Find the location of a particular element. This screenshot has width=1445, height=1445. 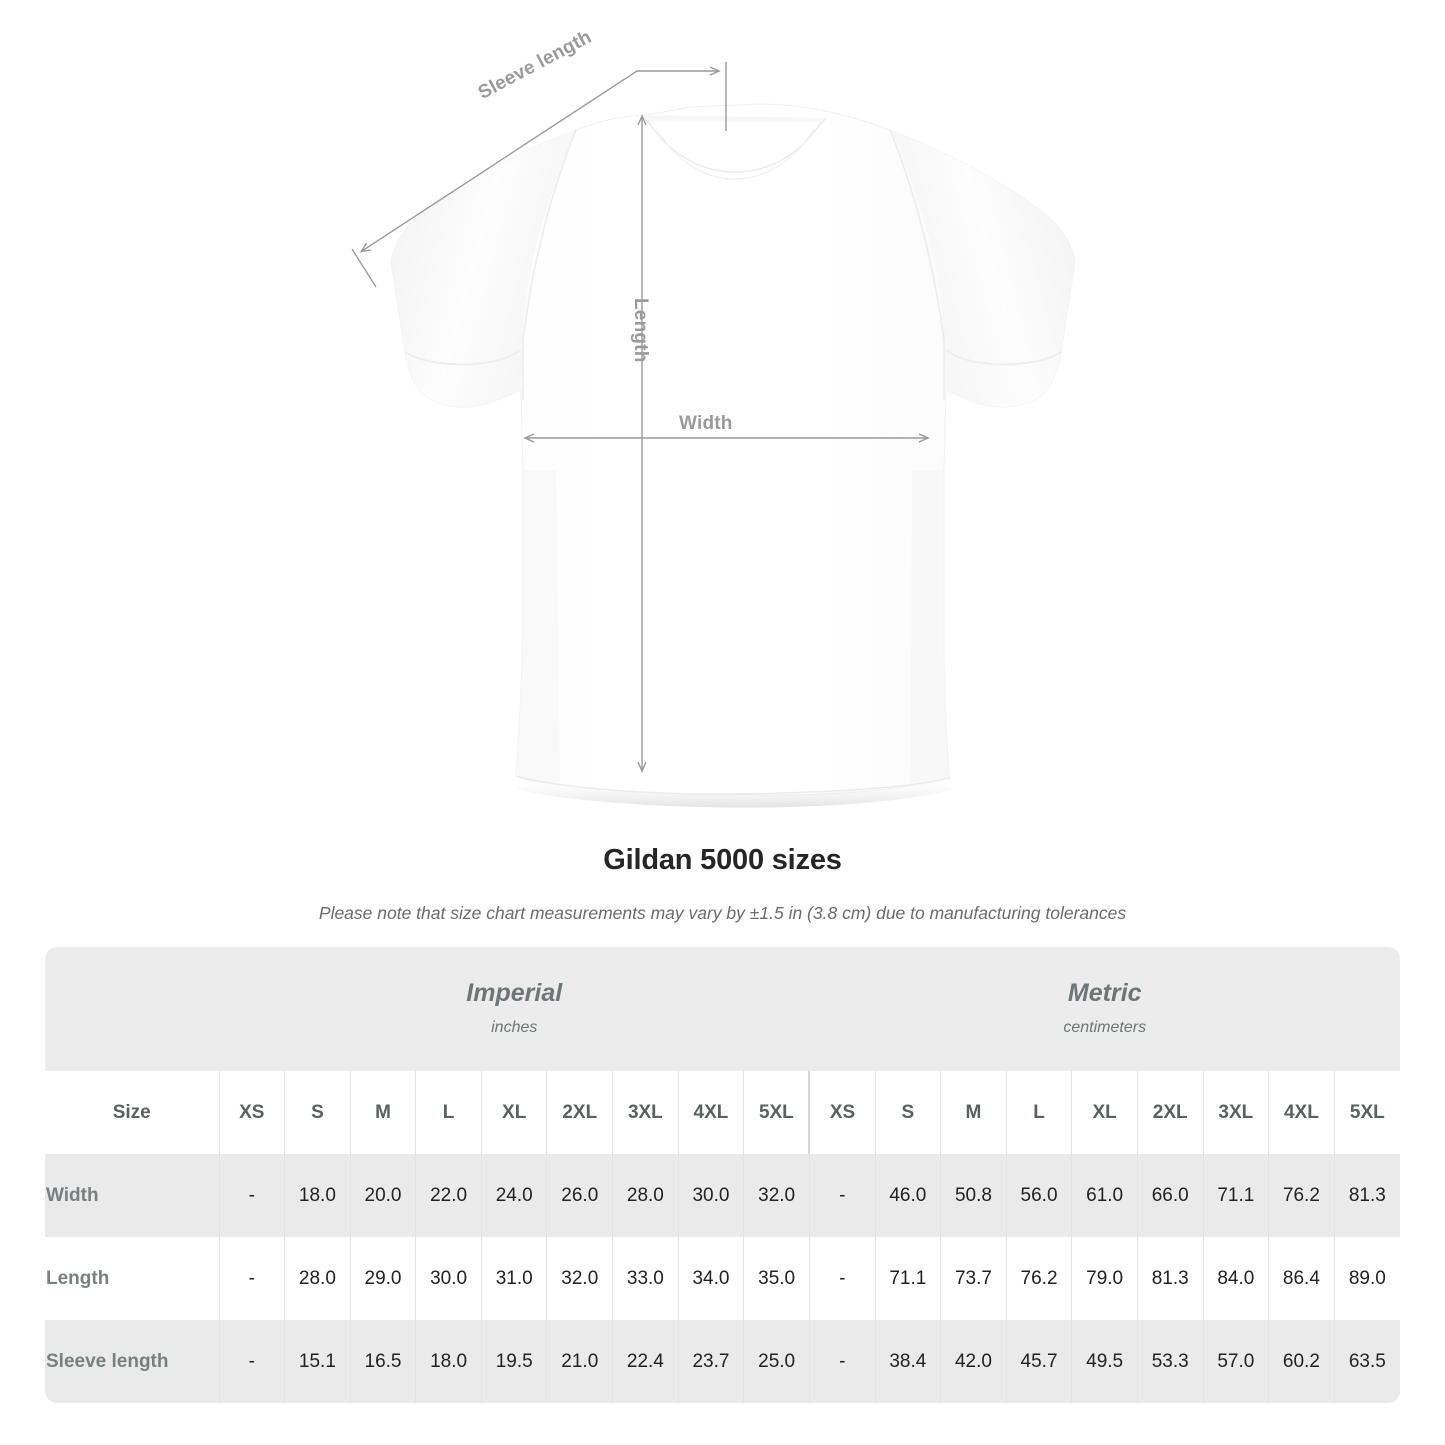

unit-header-row: Imperial inches Metric centimeters is located at coordinates (722, 1009).